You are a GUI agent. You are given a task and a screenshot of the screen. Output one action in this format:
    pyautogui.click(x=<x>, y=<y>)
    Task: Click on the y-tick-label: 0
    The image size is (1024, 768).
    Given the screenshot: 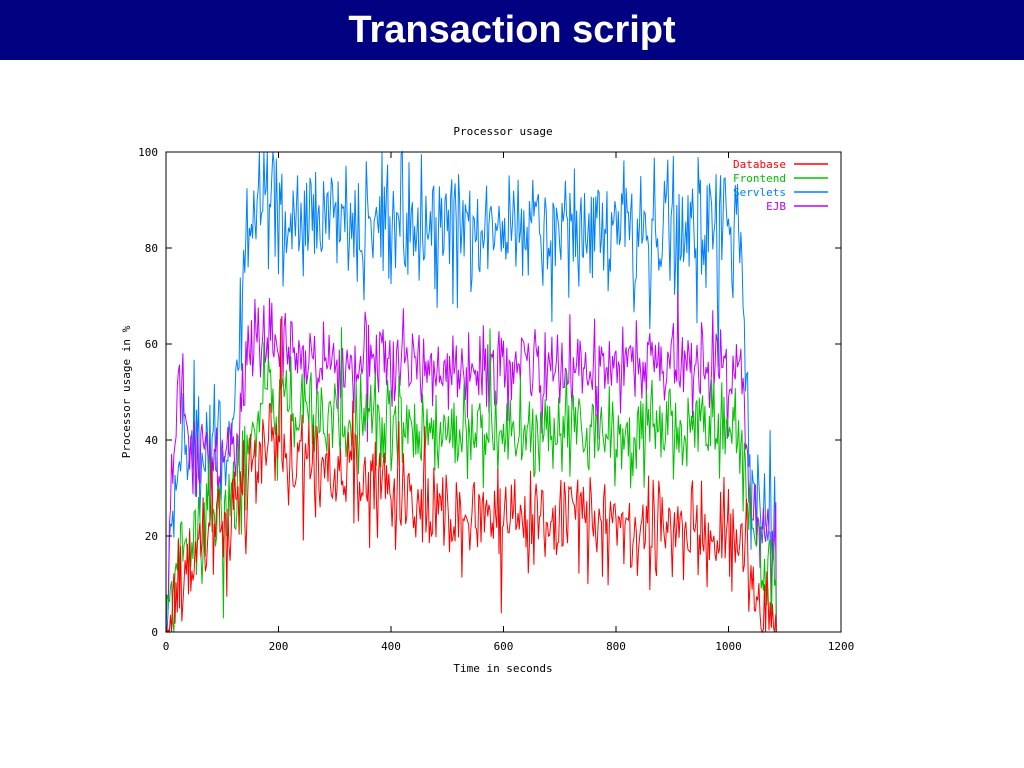 What is the action you would take?
    pyautogui.click(x=154, y=632)
    